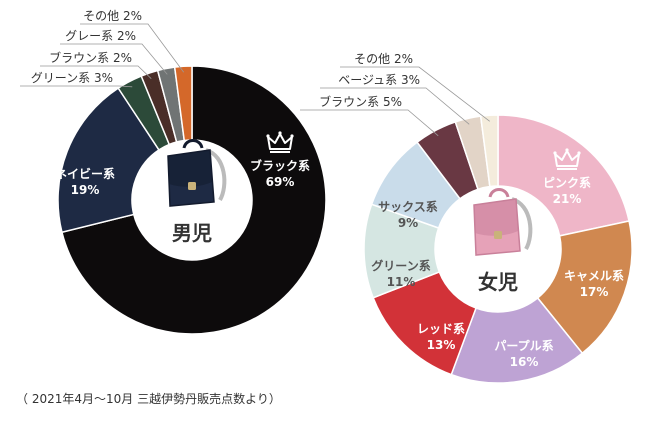 This screenshot has height=431, width=650. I want to click on pie1-slice-0-name: ブラック系, so click(280, 165).